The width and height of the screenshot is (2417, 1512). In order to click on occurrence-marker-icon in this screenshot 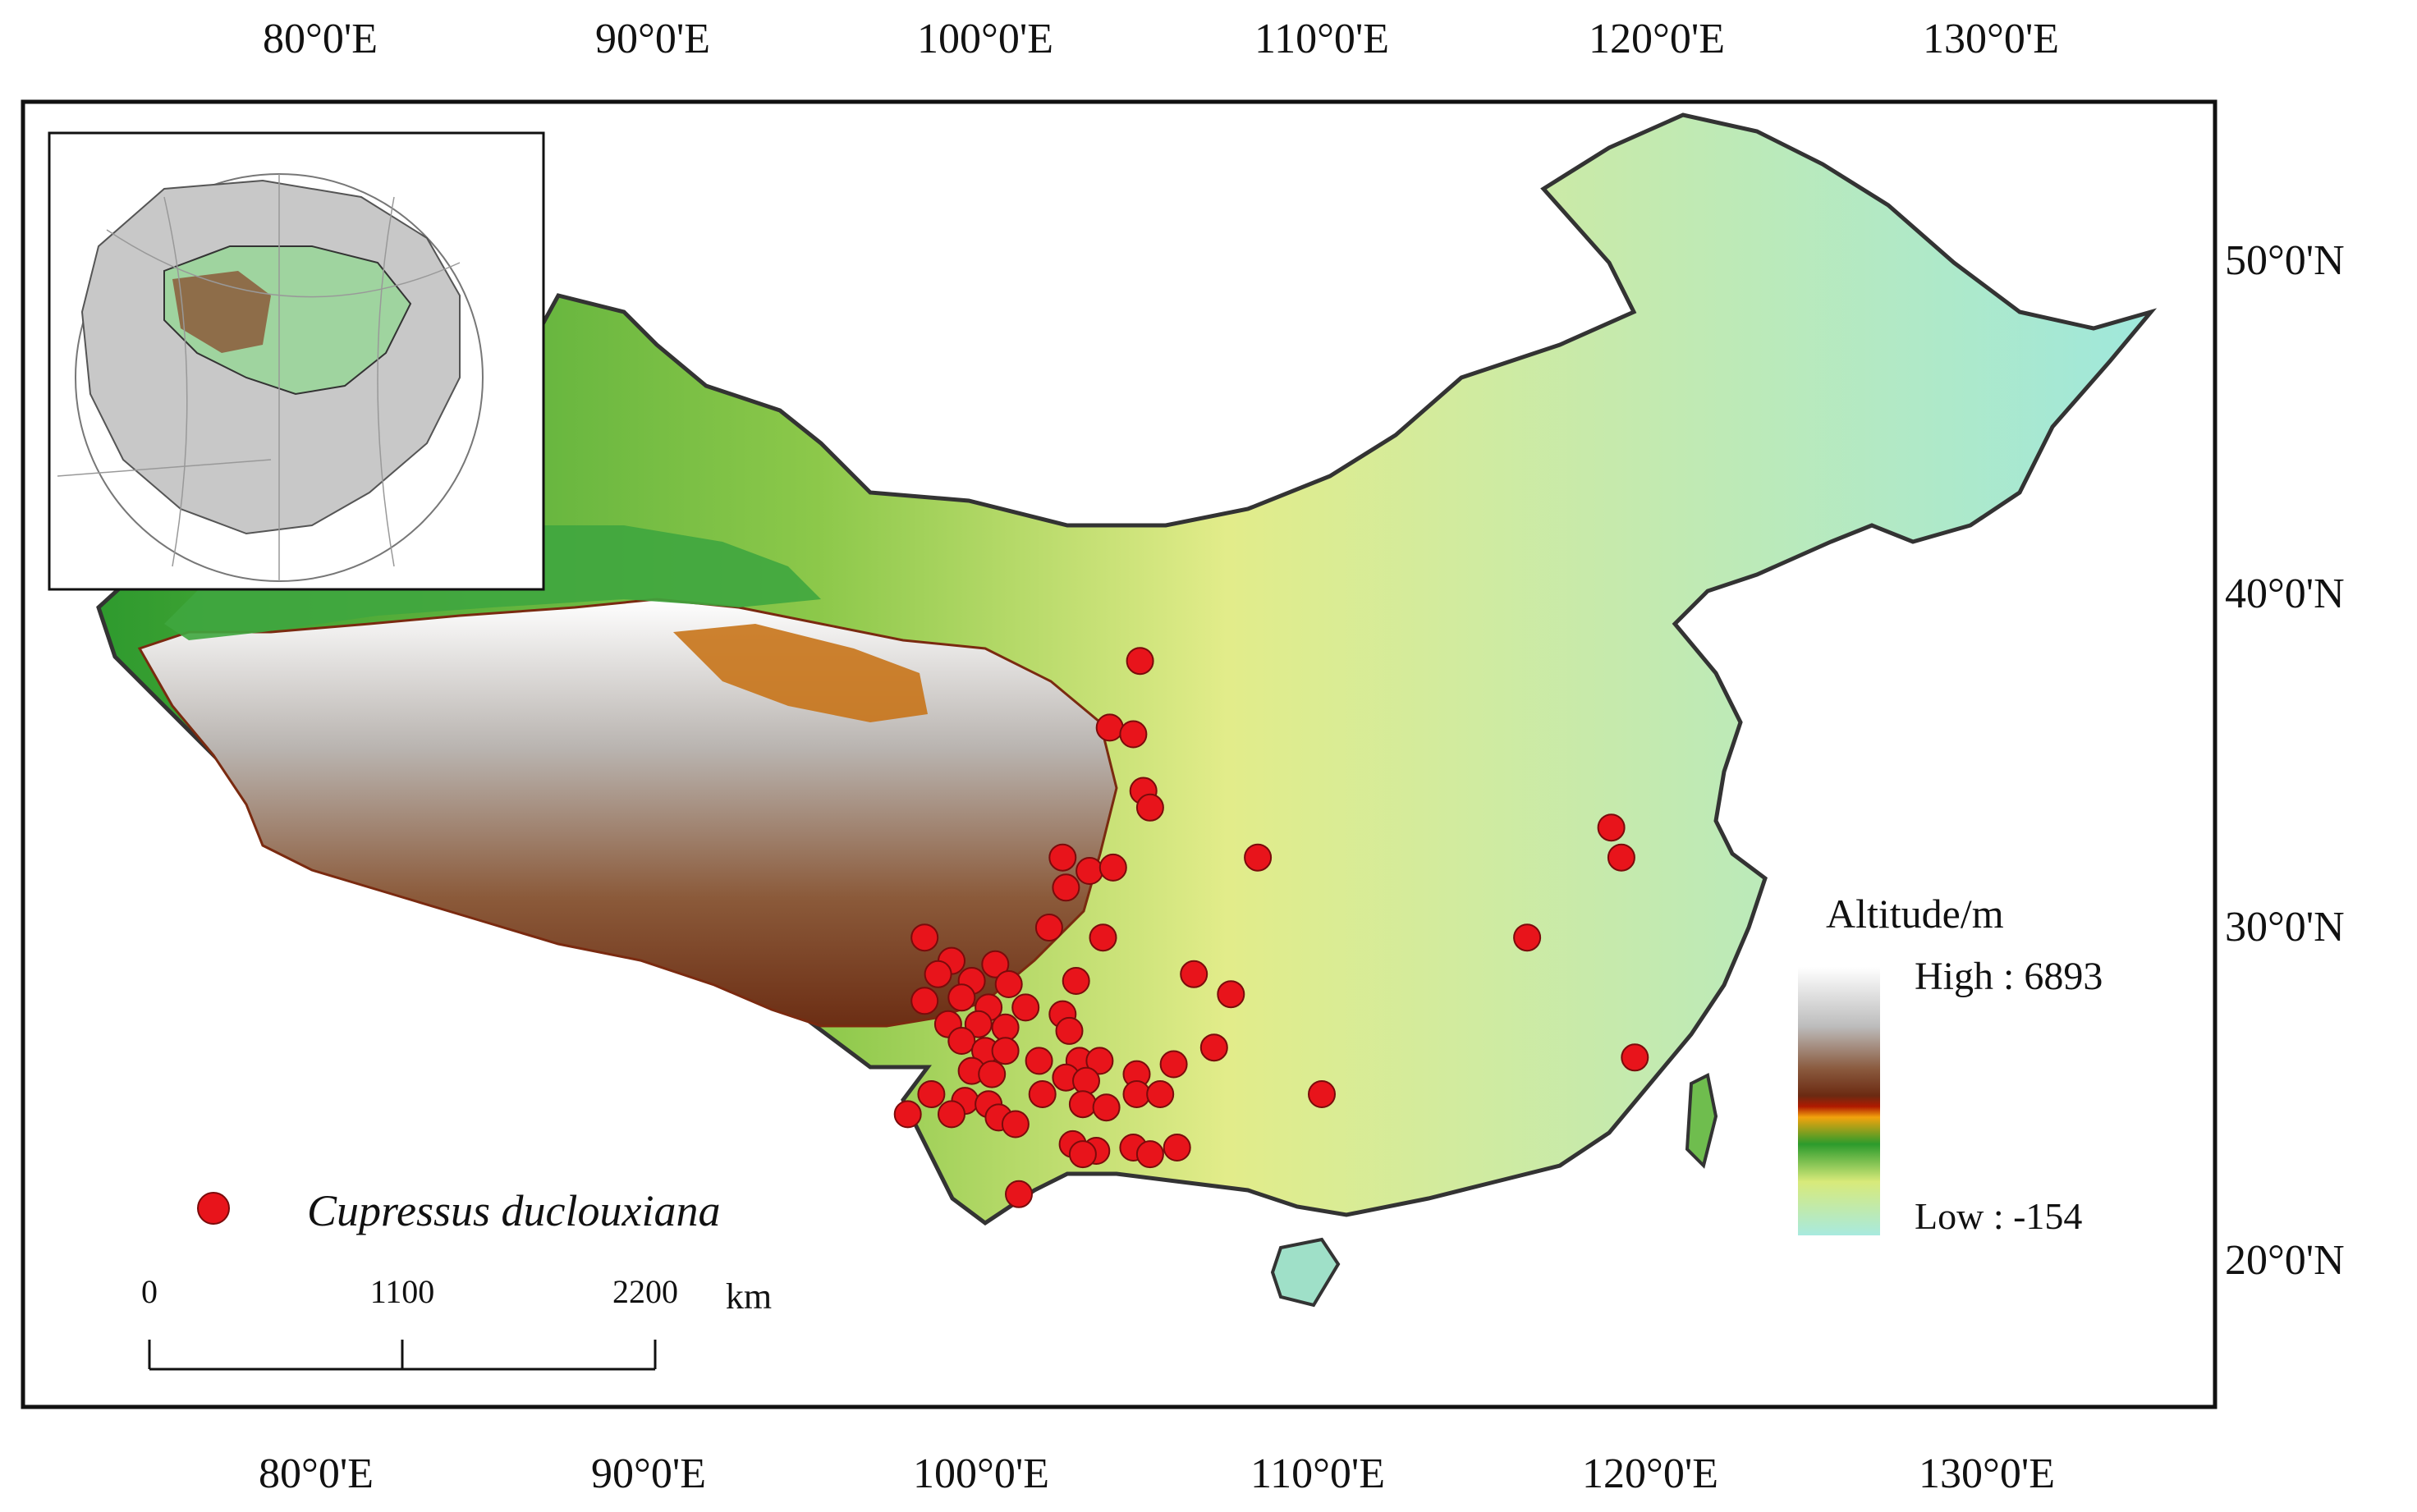, I will do `click(213, 1208)`.